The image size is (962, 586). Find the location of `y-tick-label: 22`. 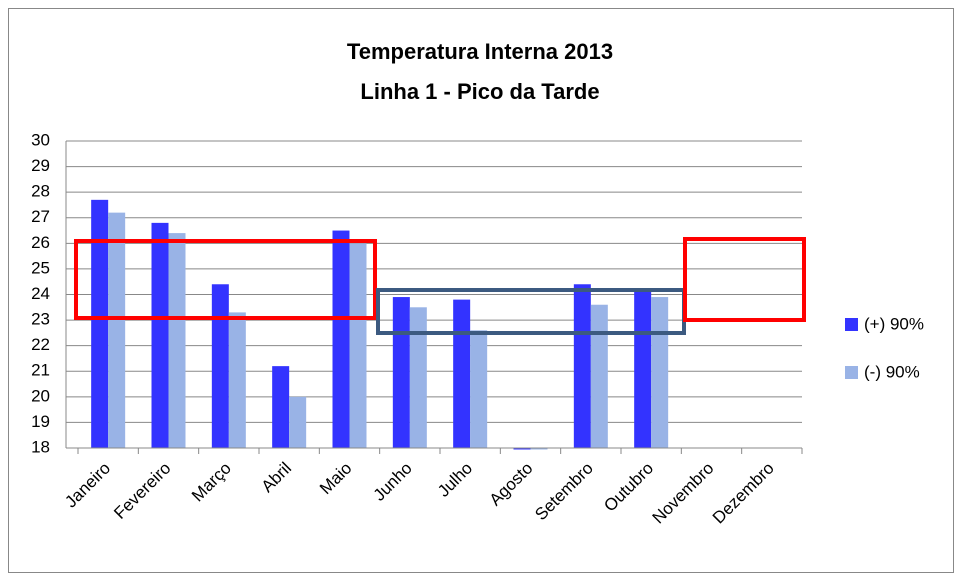

y-tick-label: 22 is located at coordinates (40, 344).